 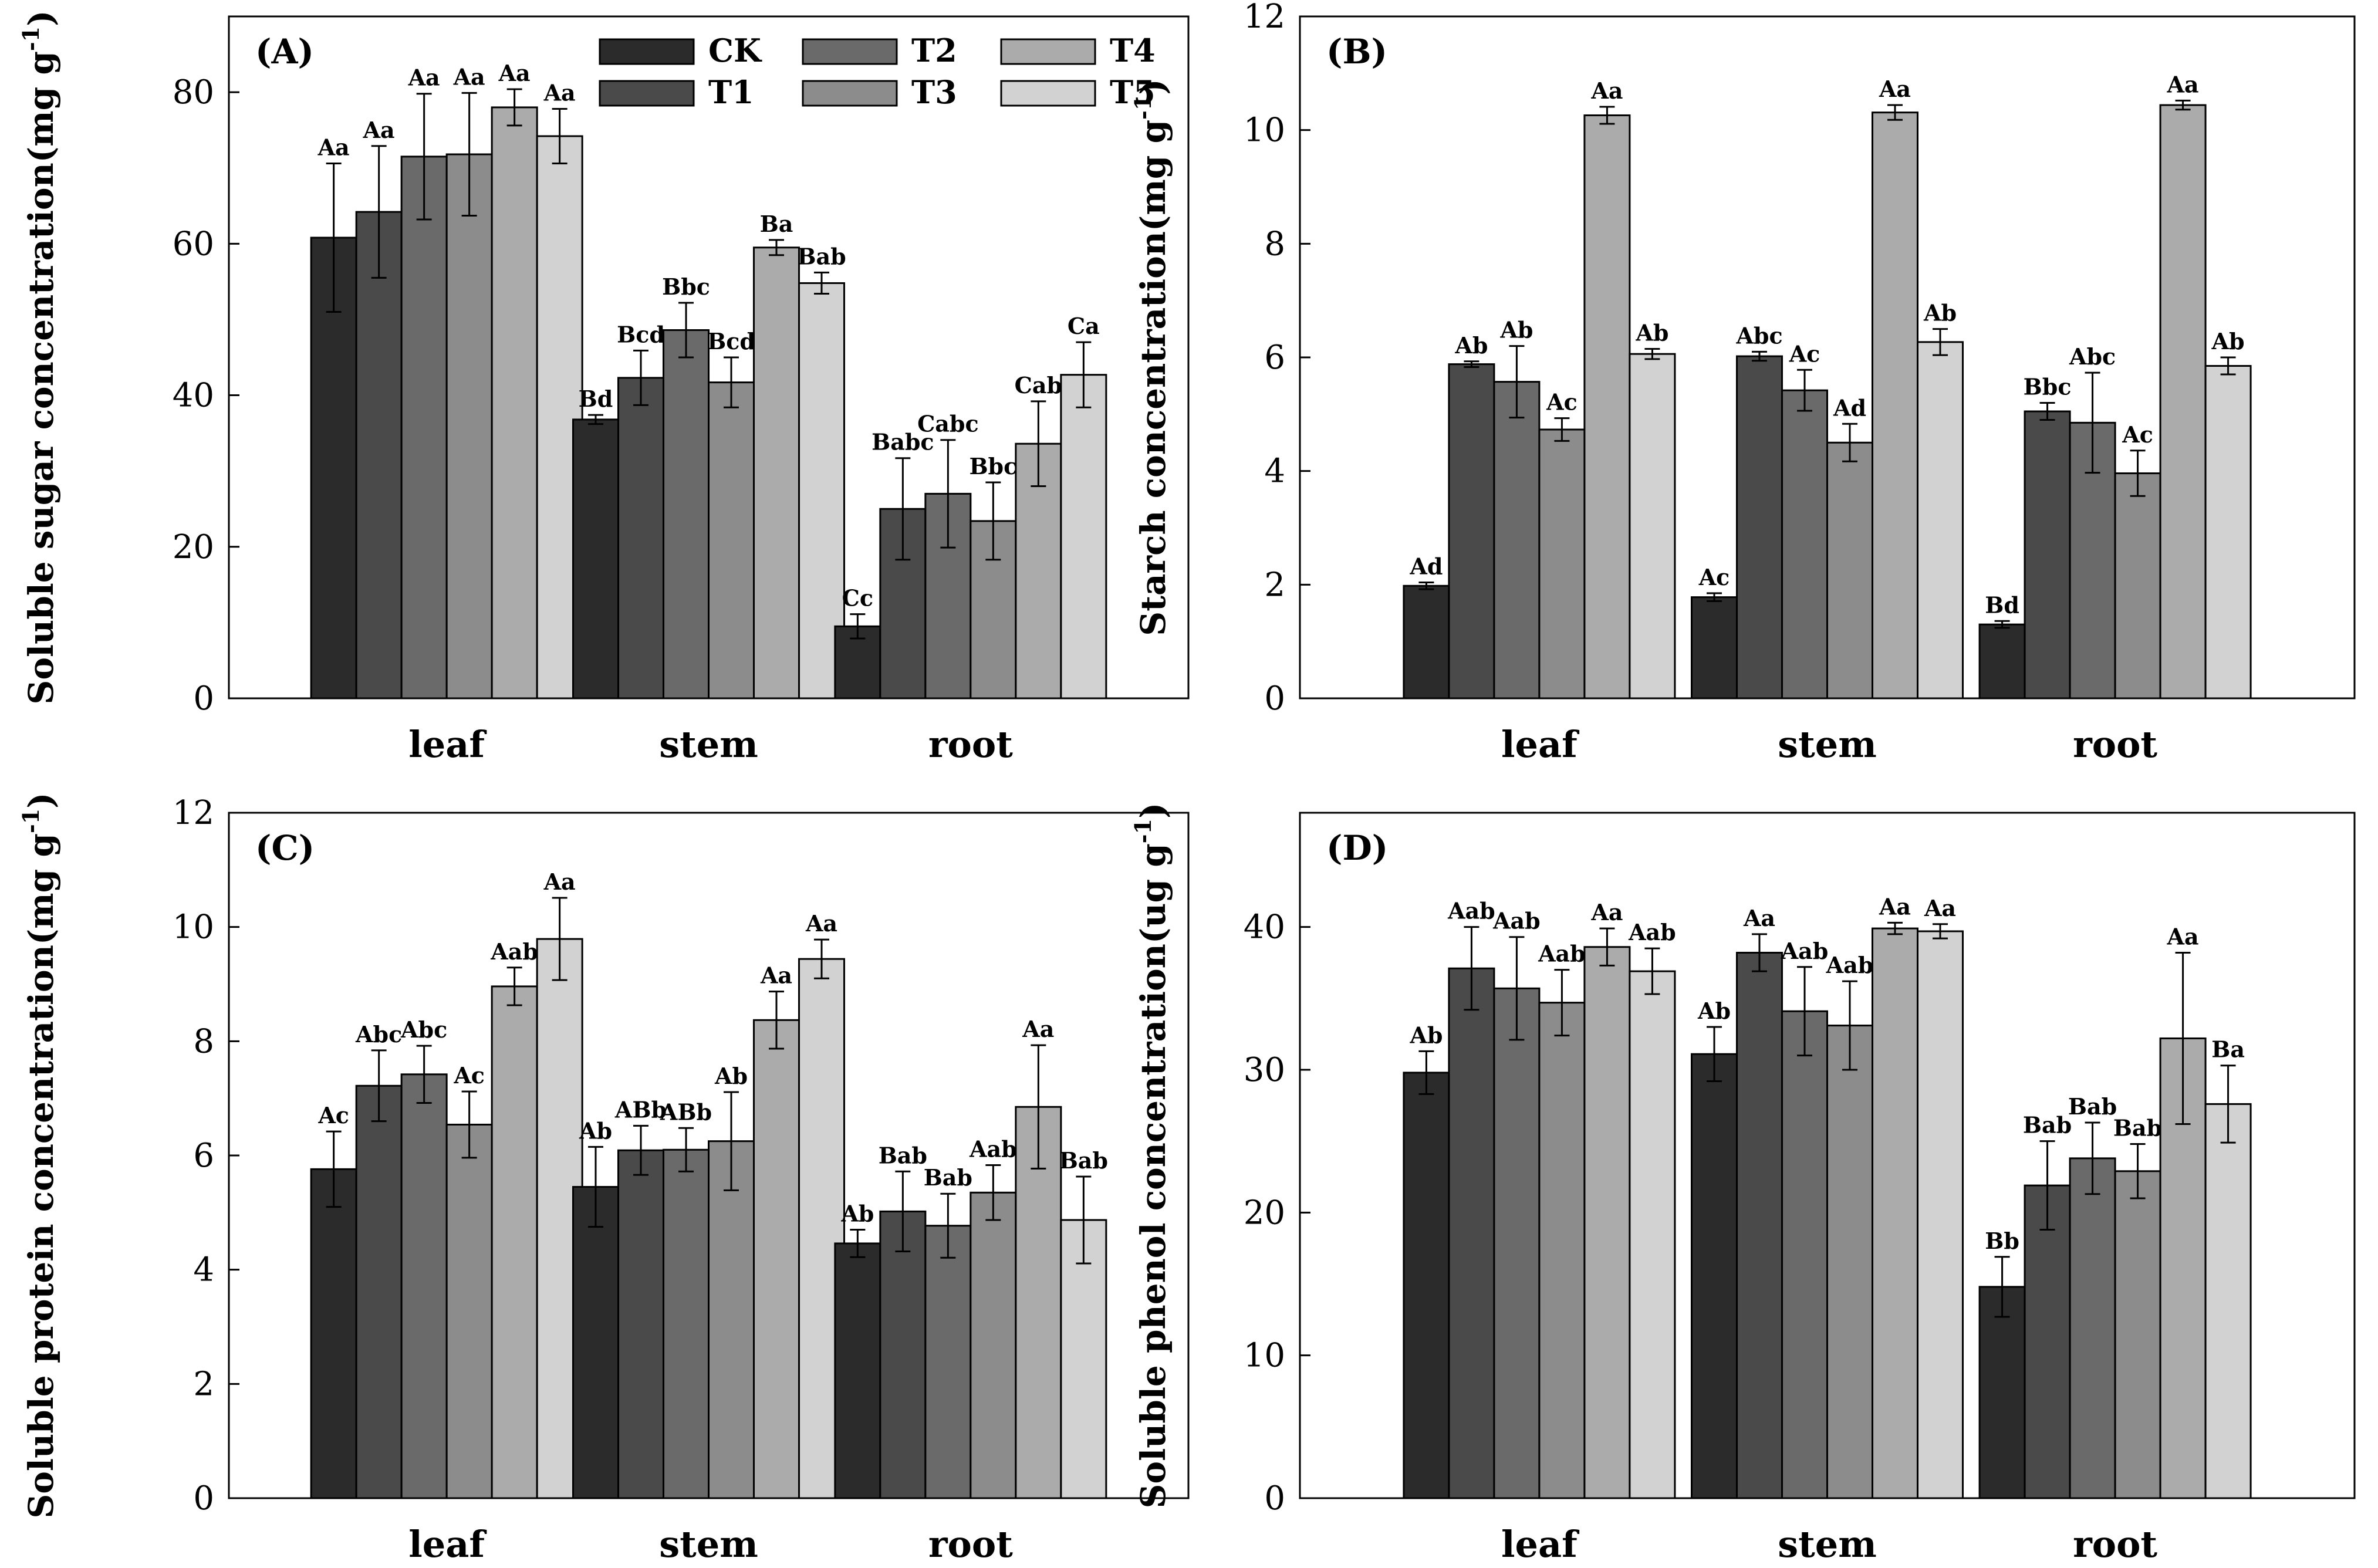 What do you see at coordinates (1133, 50) in the screenshot?
I see `legend-label: T4` at bounding box center [1133, 50].